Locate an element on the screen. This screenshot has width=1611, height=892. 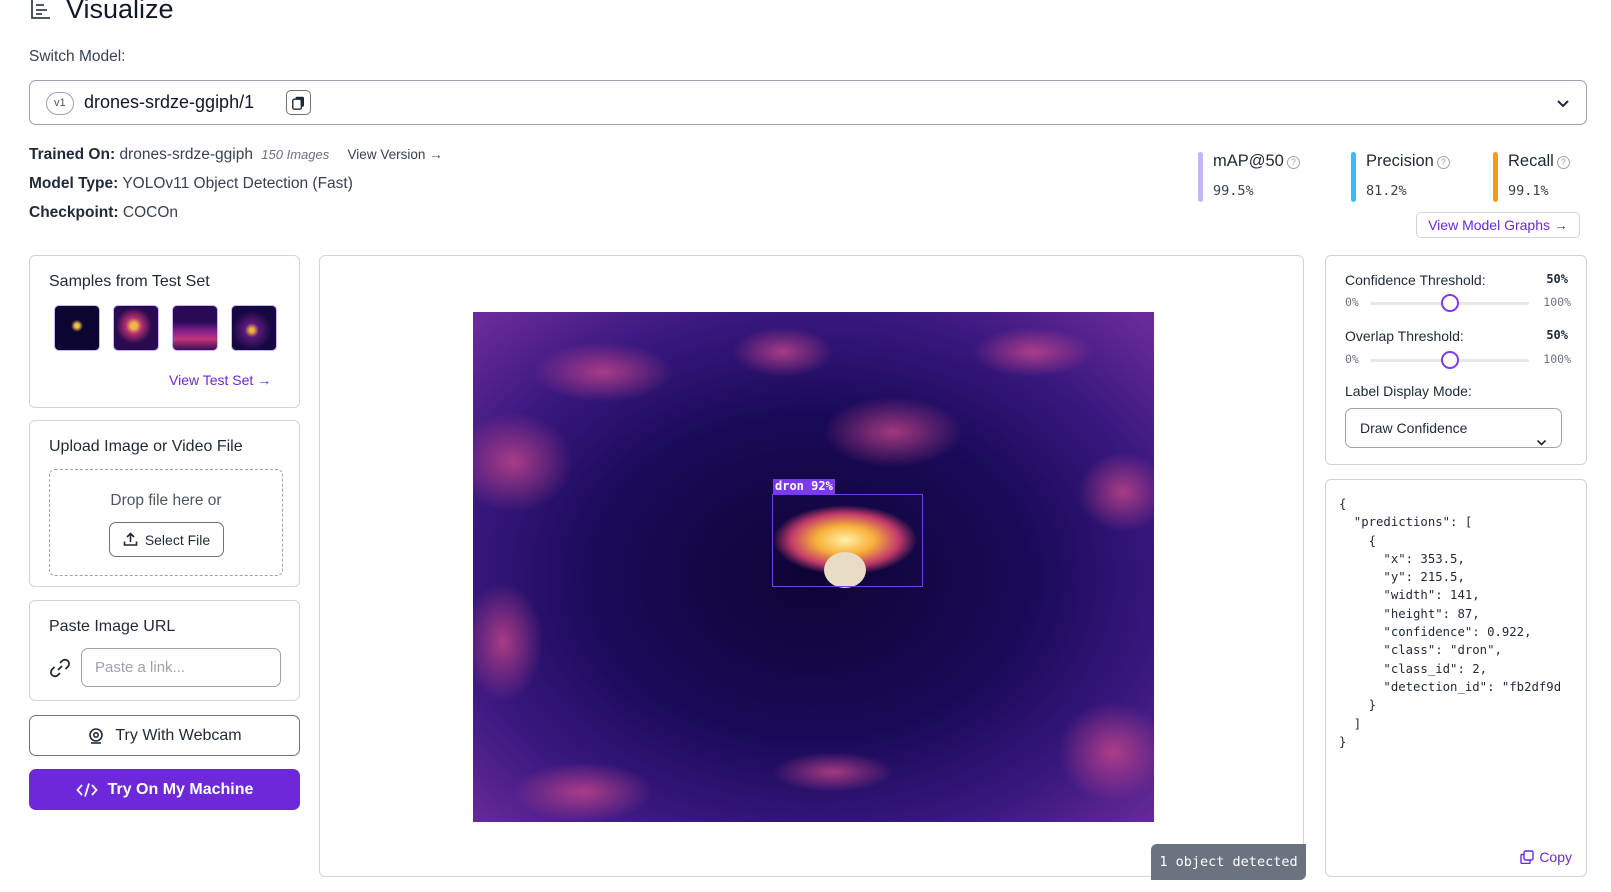
select-file-button: Select File is located at coordinates (166, 539).